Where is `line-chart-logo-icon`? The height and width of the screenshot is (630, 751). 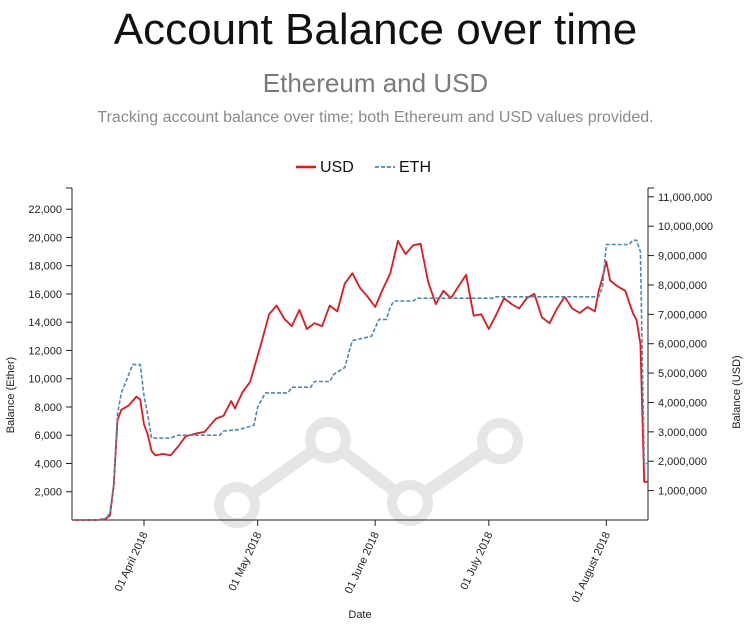 line-chart-logo-icon is located at coordinates (368, 472).